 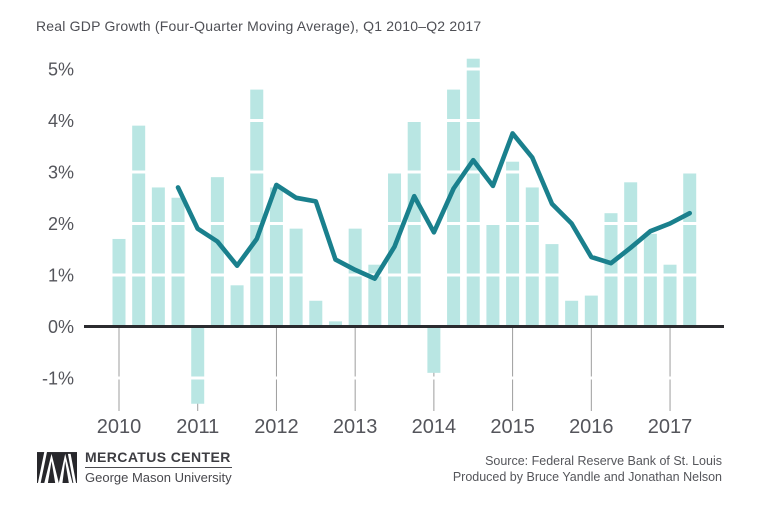 What do you see at coordinates (276, 427) in the screenshot?
I see `x-axis-year-label: 2012` at bounding box center [276, 427].